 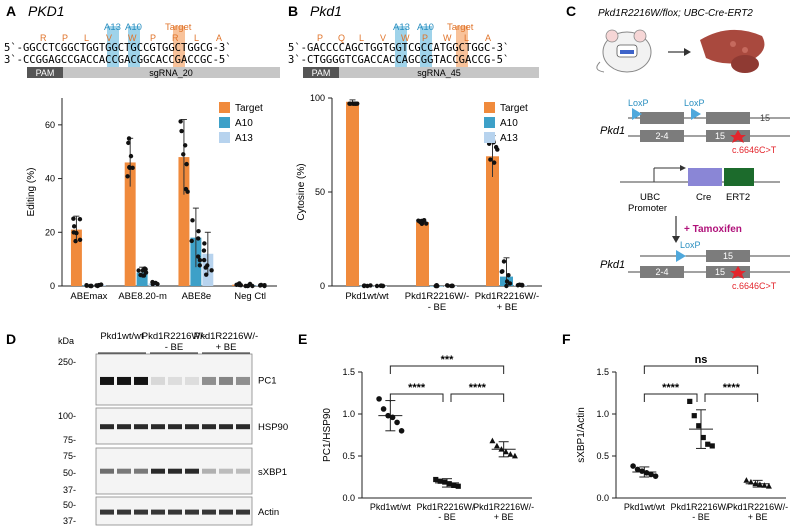 What do you see at coordinates (348, 414) in the screenshot?
I see `y-tick-label: 1.0` at bounding box center [348, 414].